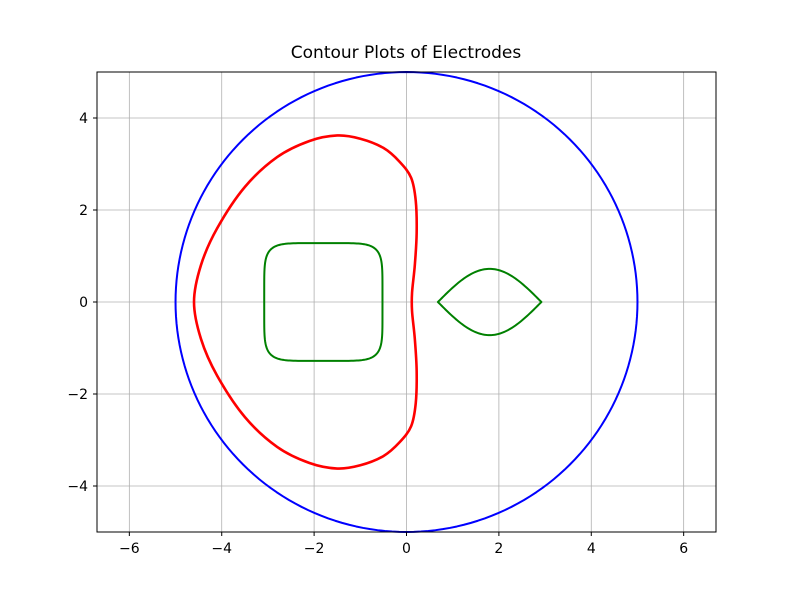  Describe the element at coordinates (683, 549) in the screenshot. I see `x-tick-label: 6` at that location.